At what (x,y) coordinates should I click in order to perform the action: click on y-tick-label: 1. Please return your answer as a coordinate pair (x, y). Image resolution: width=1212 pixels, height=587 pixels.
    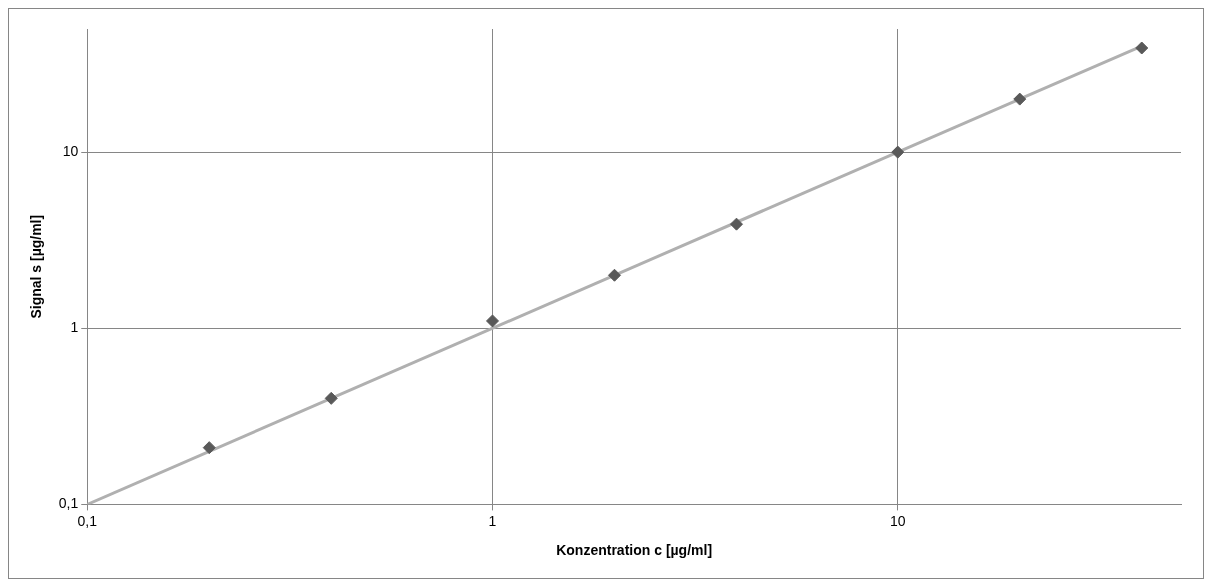
    Looking at the image, I should click on (74, 327).